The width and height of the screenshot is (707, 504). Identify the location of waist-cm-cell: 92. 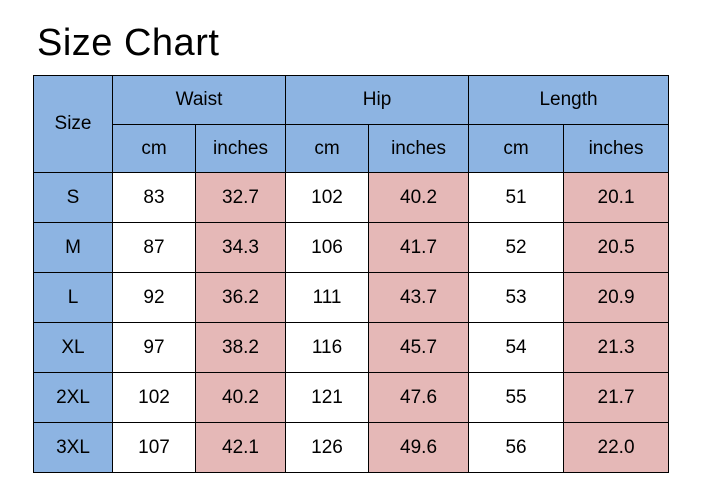
(154, 297).